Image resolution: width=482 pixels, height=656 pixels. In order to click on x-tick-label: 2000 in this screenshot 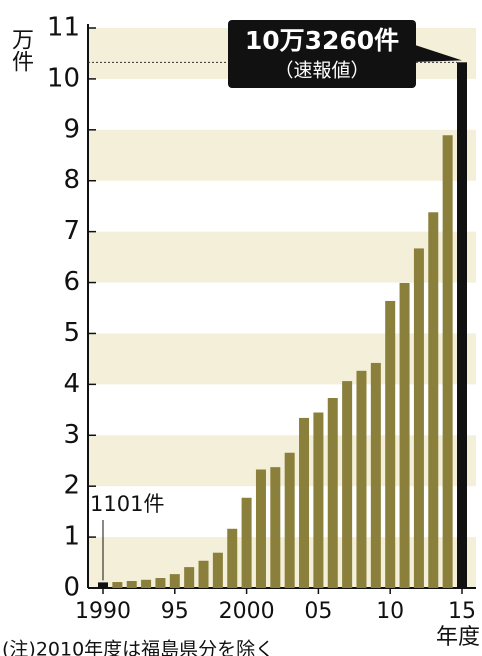, I will do `click(247, 611)`.